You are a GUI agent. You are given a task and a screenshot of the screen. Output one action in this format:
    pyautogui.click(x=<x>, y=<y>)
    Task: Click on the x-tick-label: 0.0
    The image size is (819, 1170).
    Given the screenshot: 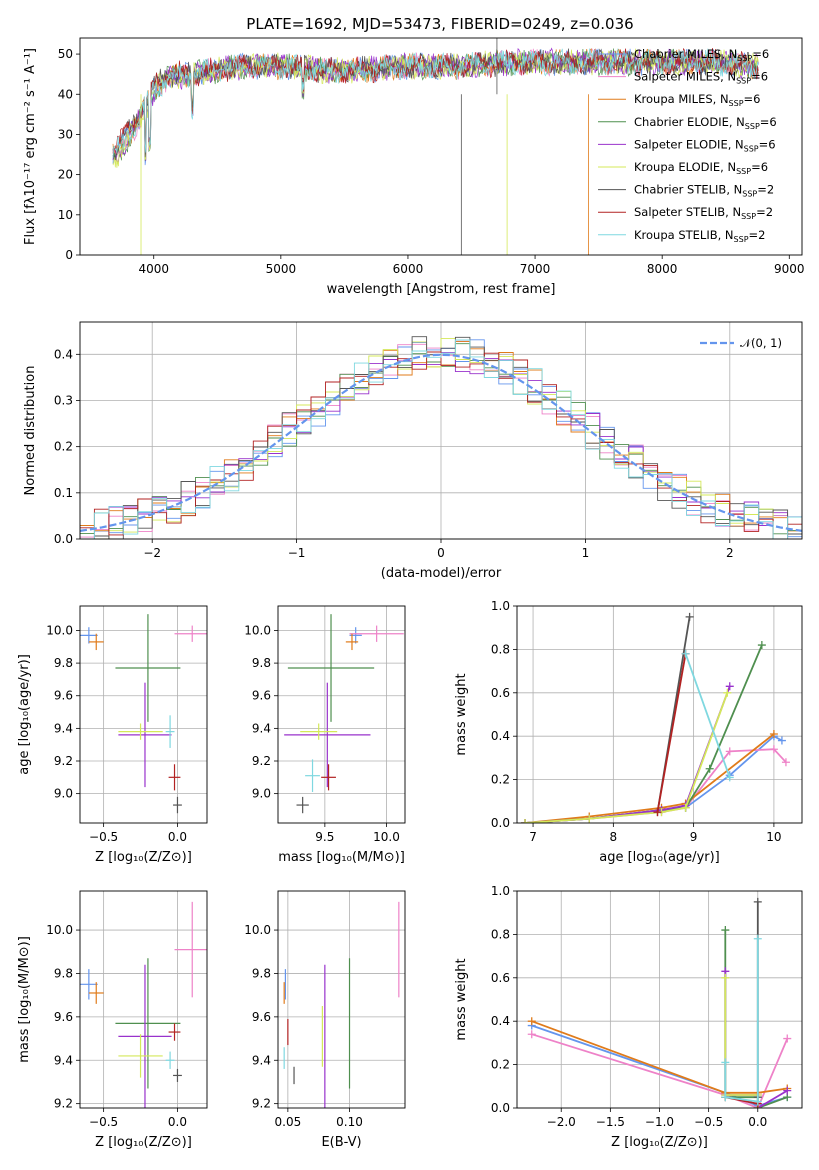 What is the action you would take?
    pyautogui.click(x=177, y=1122)
    